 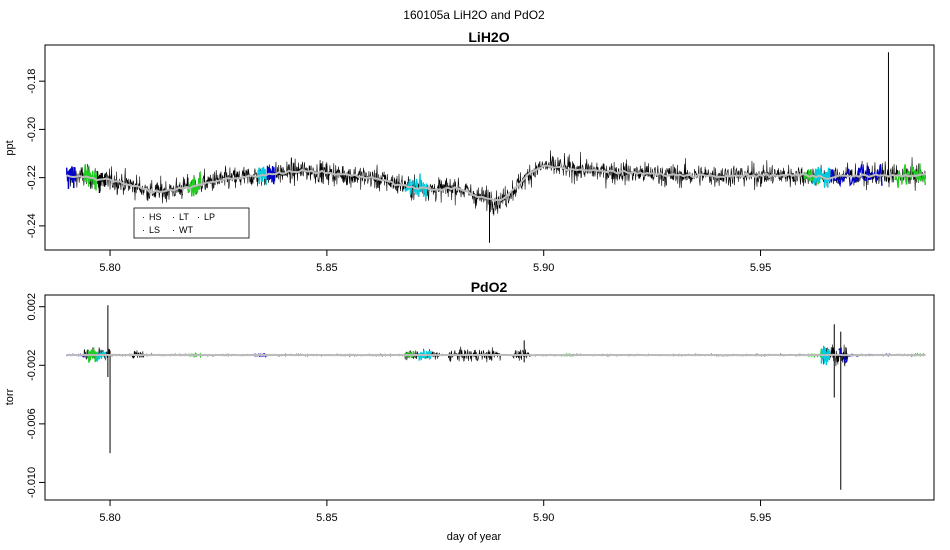 I want to click on y-tick-label: -0.20, so click(x=32, y=129).